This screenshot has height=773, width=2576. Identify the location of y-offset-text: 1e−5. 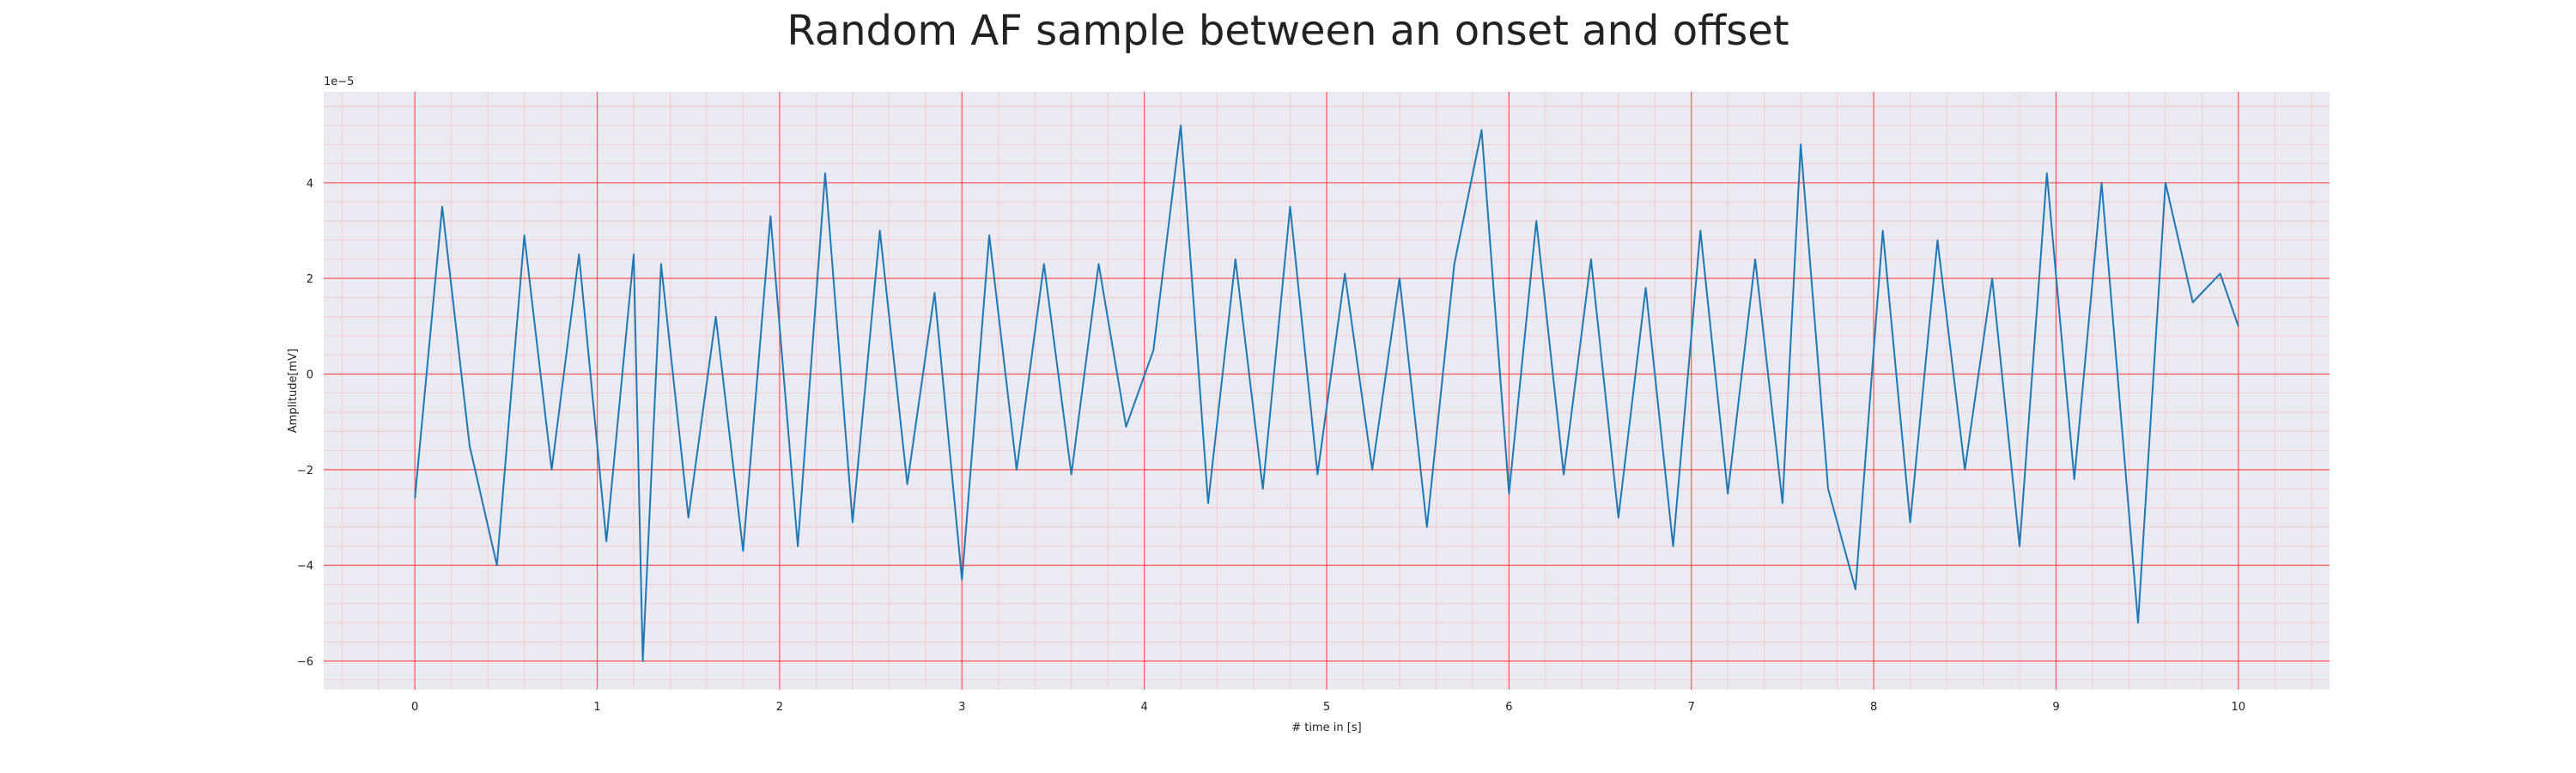
(339, 82).